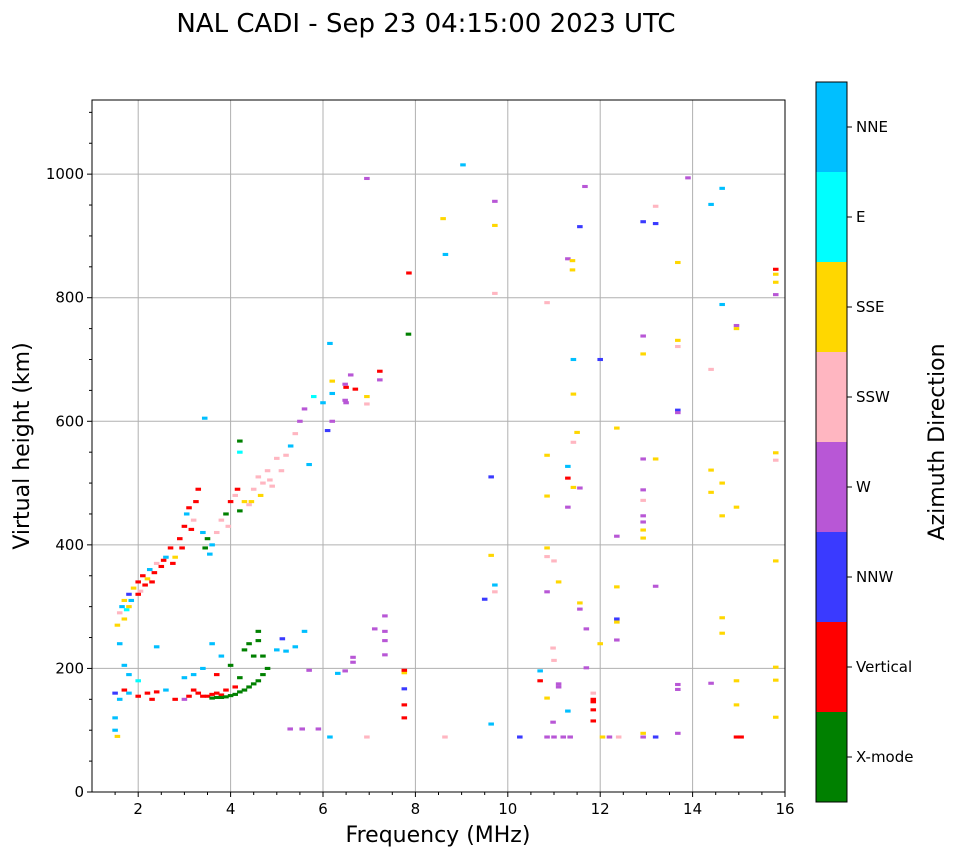  What do you see at coordinates (69, 421) in the screenshot?
I see `y-tick-label: 600` at bounding box center [69, 421].